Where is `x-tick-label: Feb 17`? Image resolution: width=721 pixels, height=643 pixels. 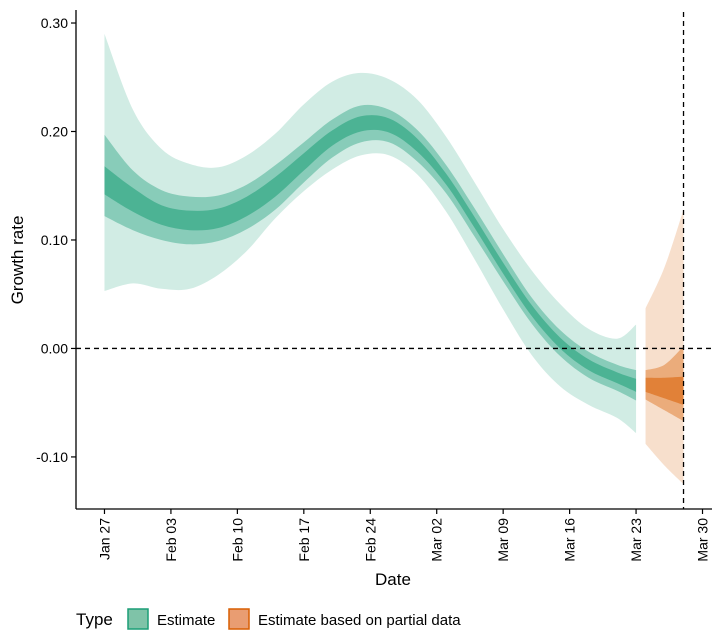
x-tick-label: Feb 17 is located at coordinates (304, 540).